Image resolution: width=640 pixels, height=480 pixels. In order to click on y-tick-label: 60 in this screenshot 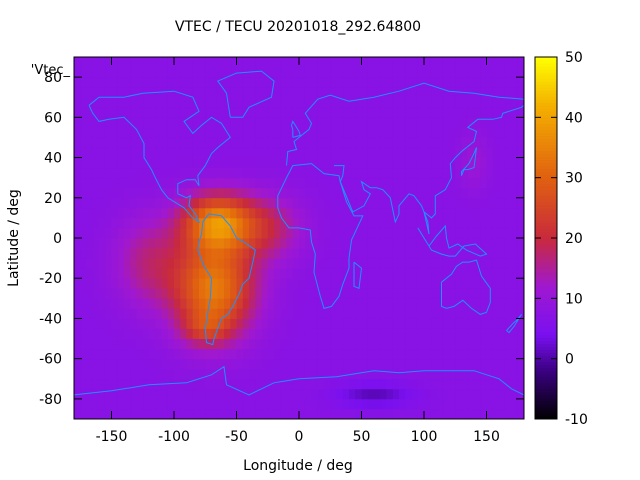, I will do `click(53, 118)`.